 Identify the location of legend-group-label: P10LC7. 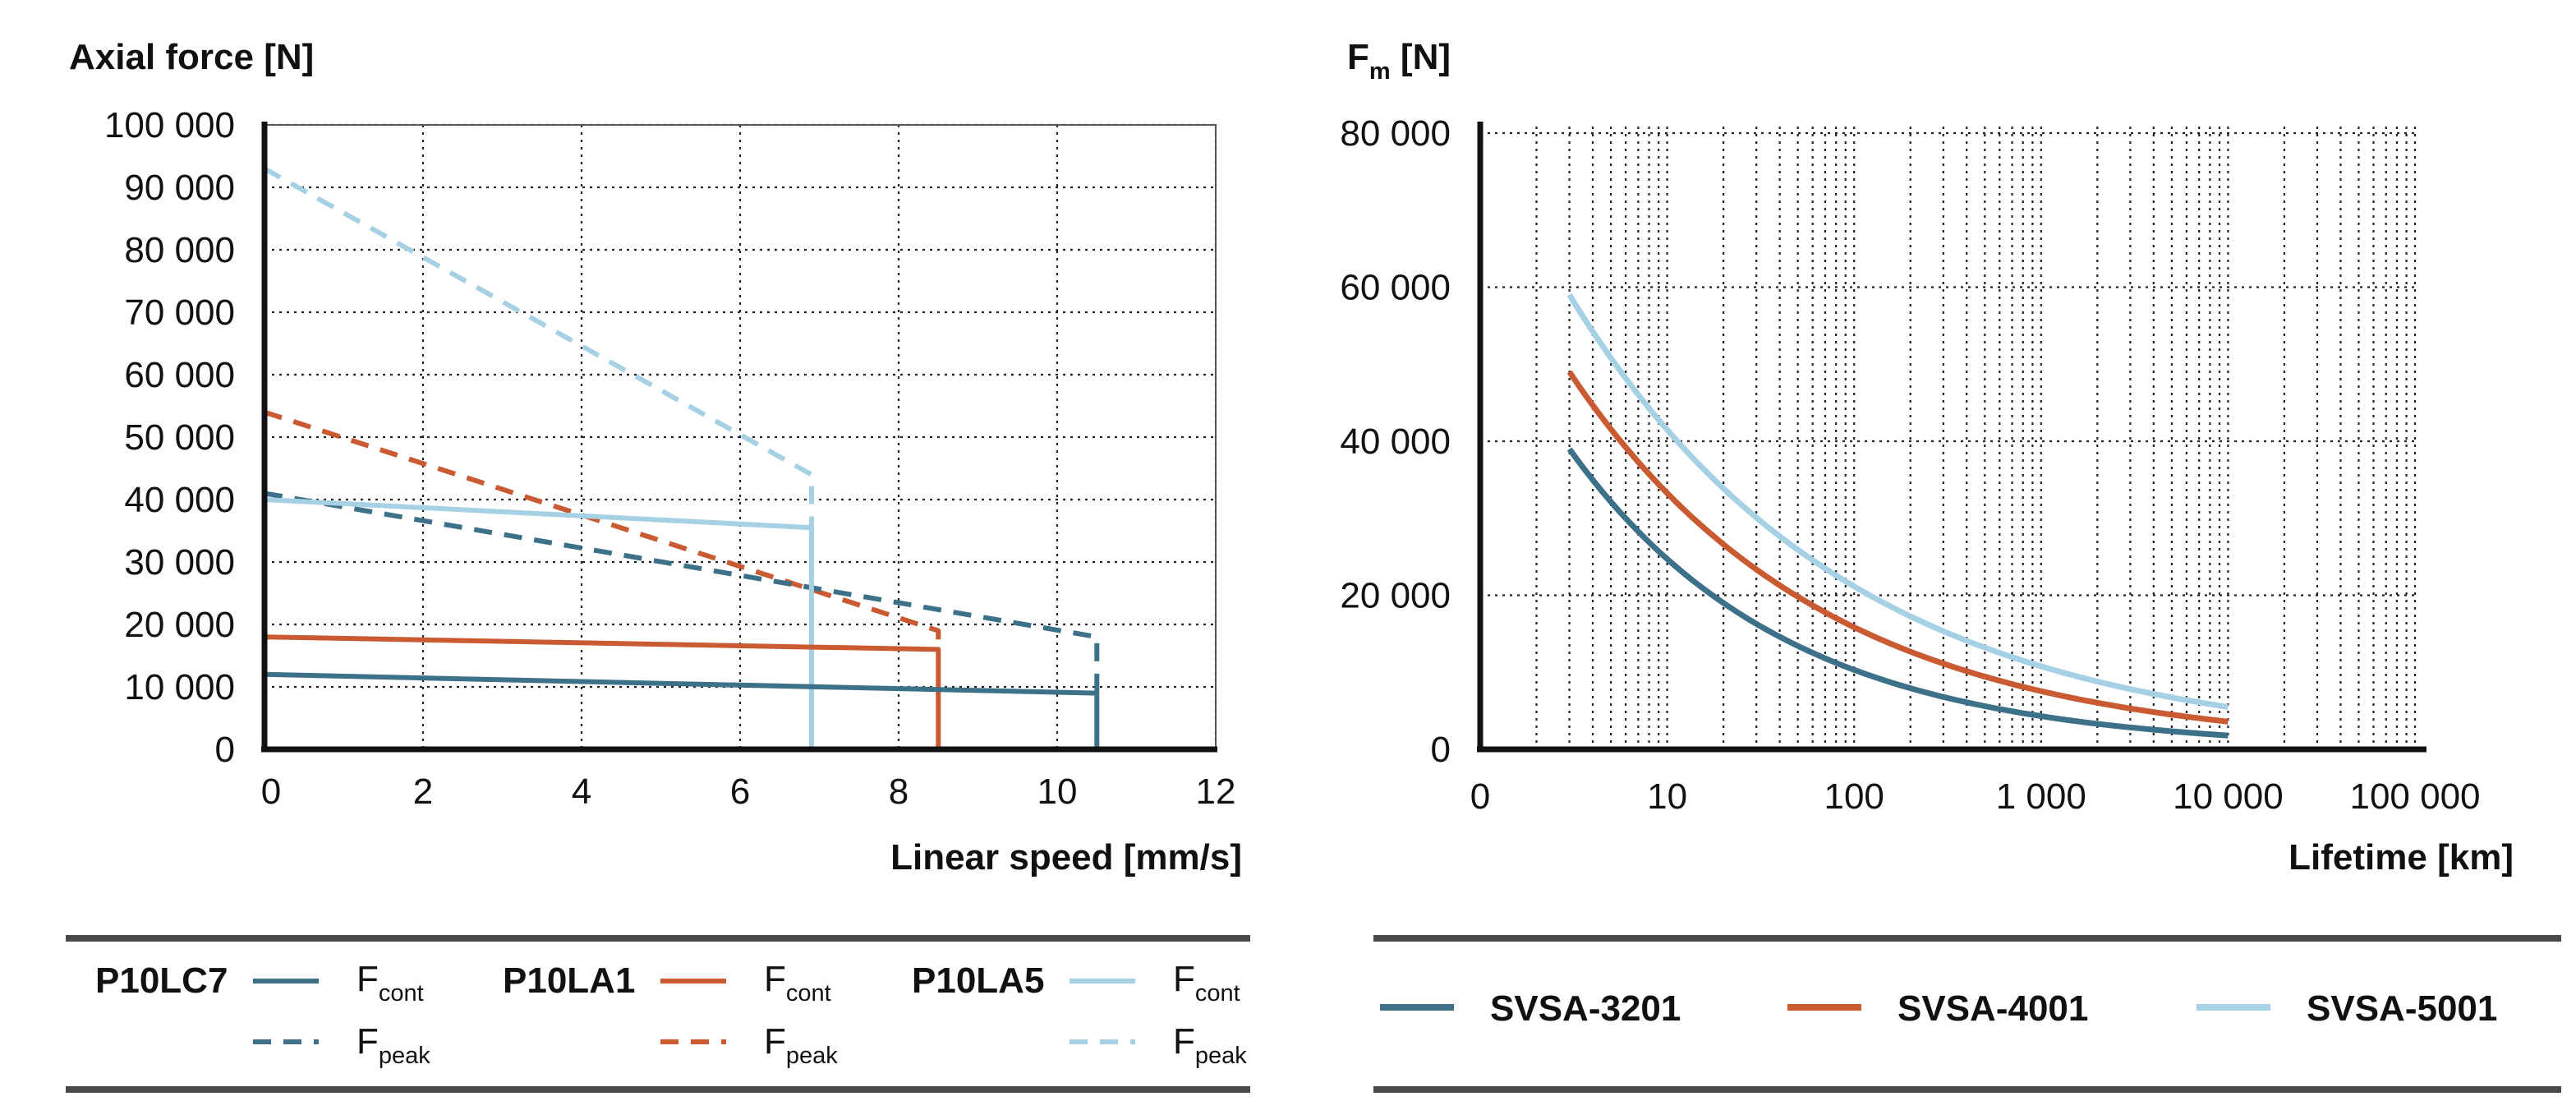
(161, 980).